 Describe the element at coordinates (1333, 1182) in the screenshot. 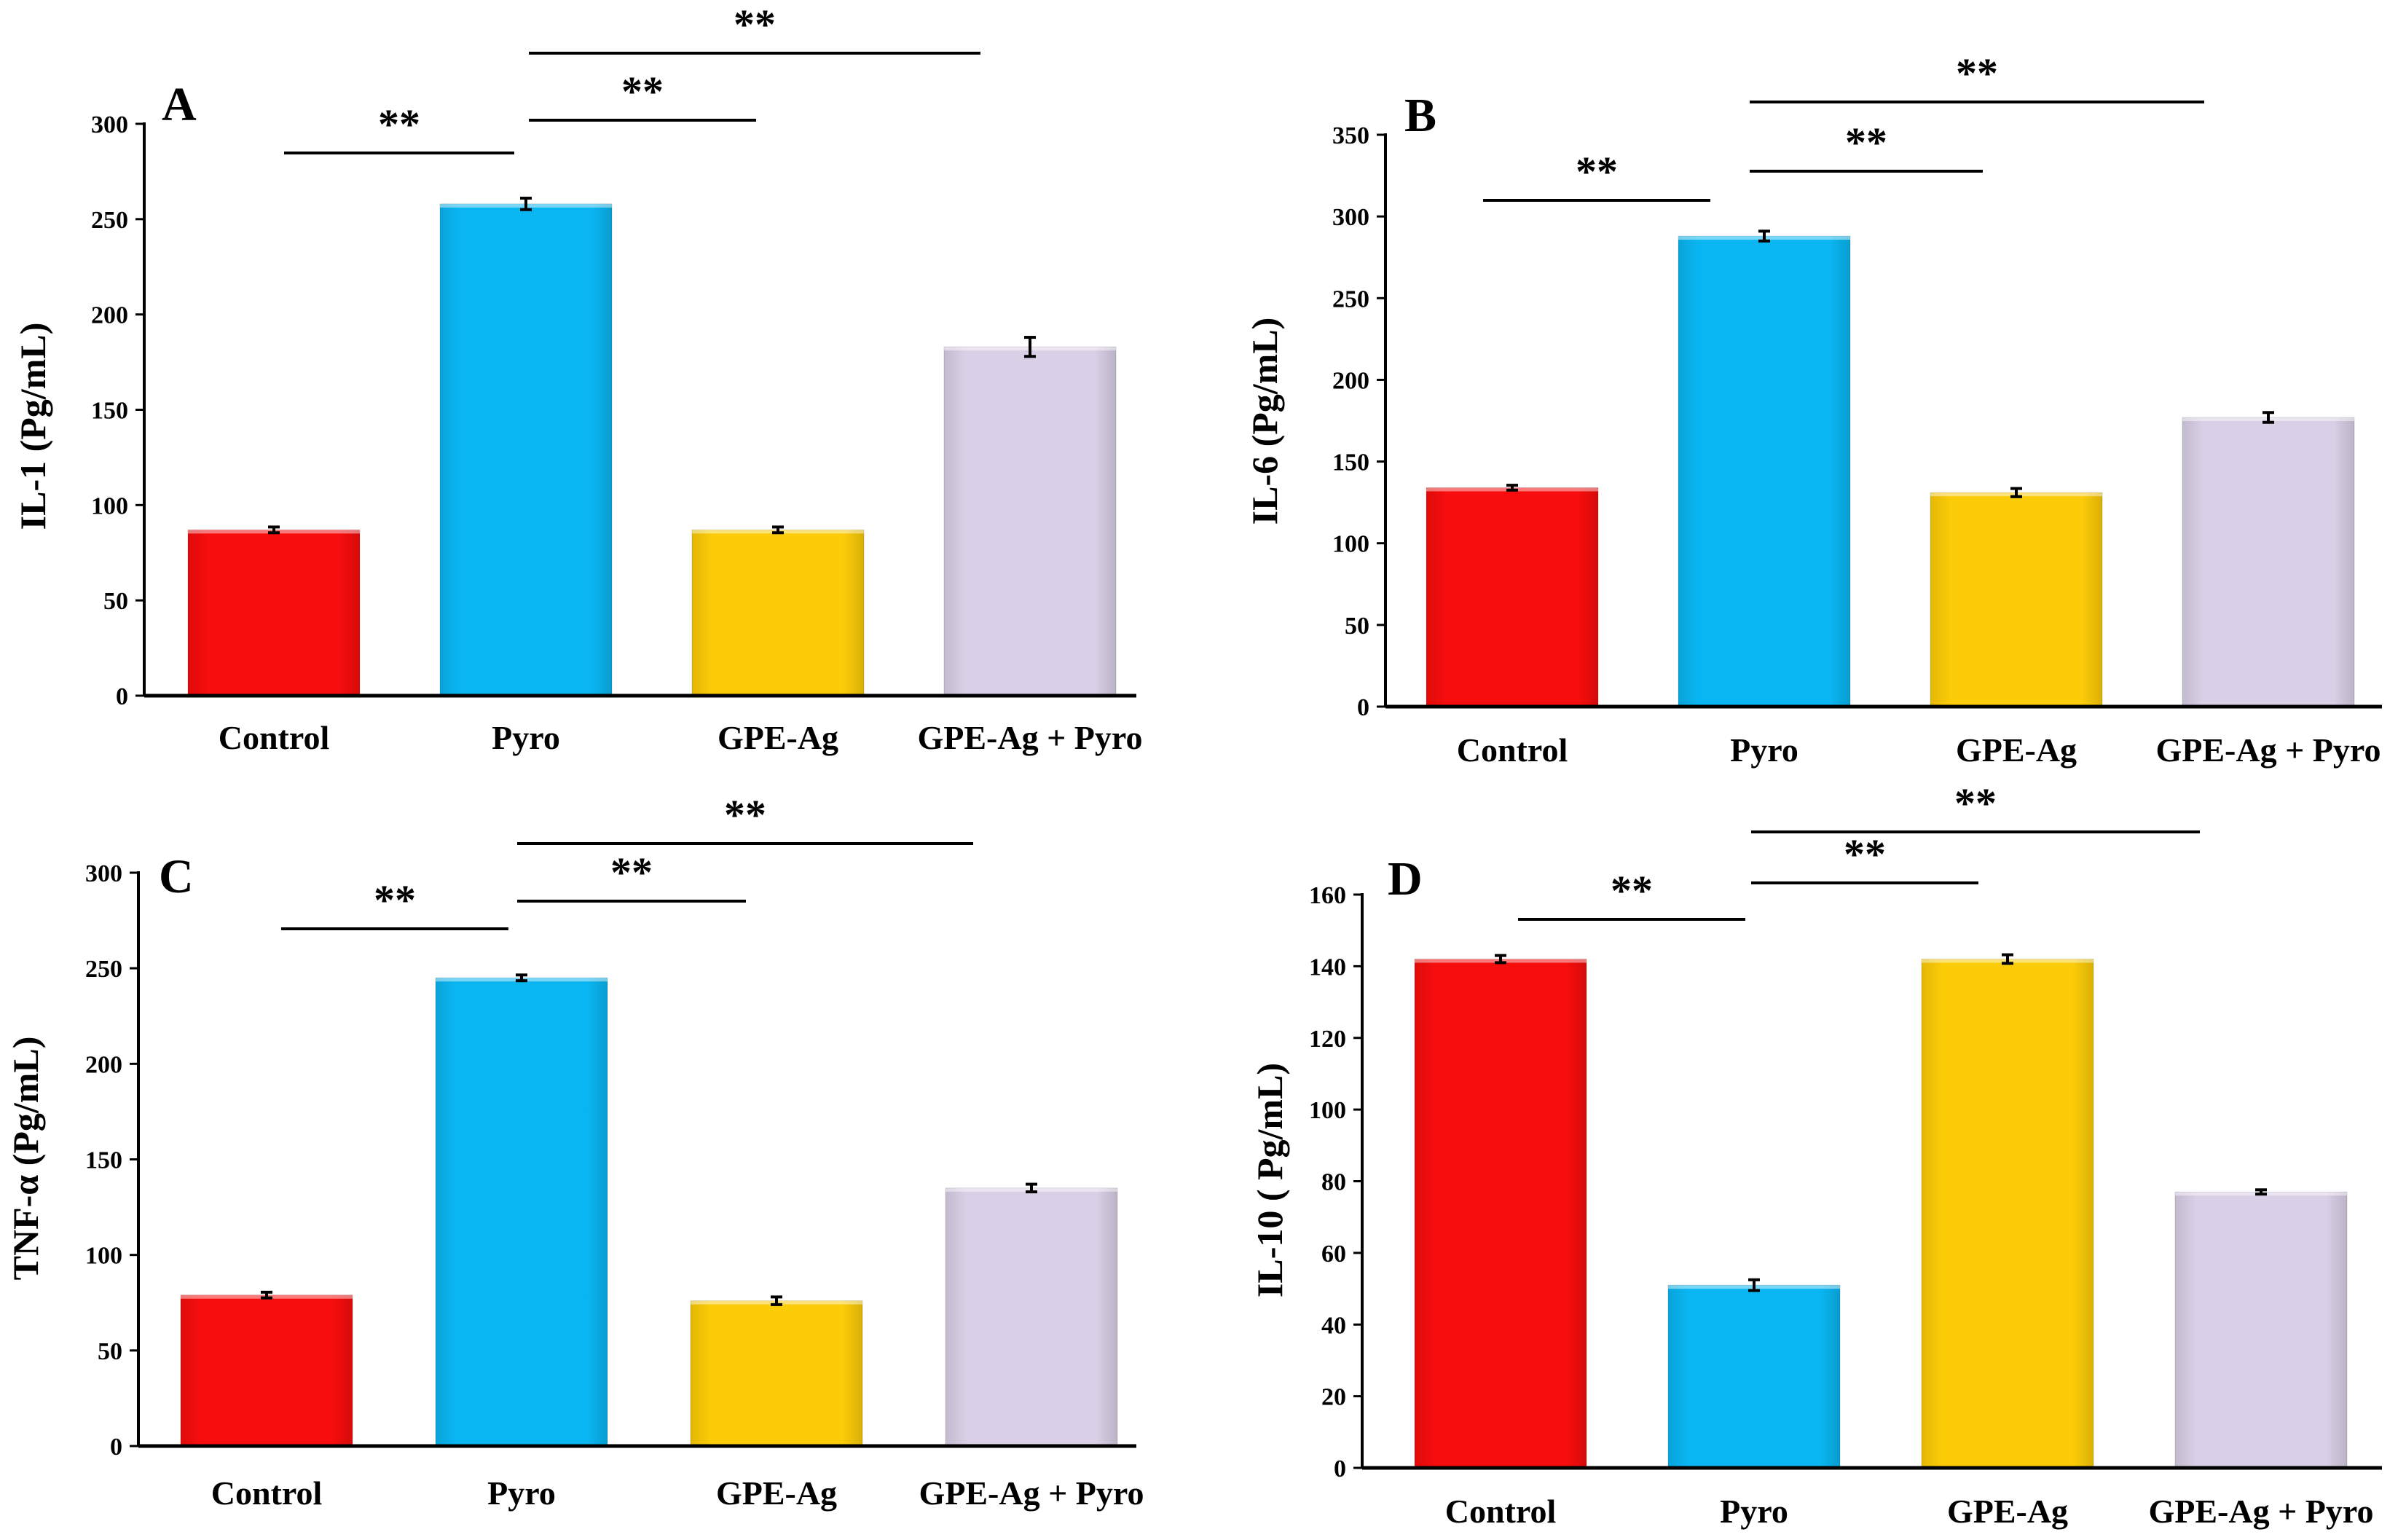

I see `y-tick-label: 80` at that location.